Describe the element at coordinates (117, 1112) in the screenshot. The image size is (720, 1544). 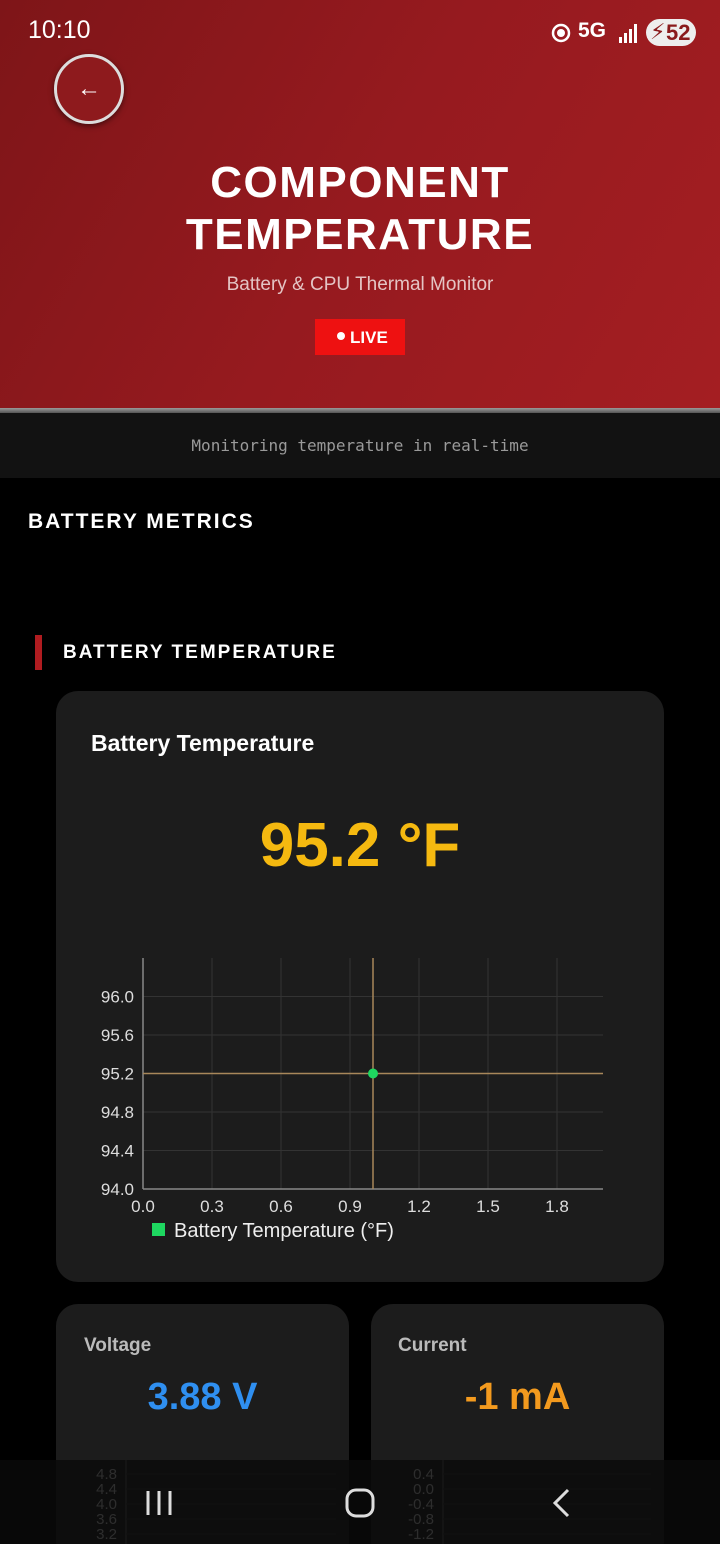
I see `y-tick-label: 94.8` at that location.